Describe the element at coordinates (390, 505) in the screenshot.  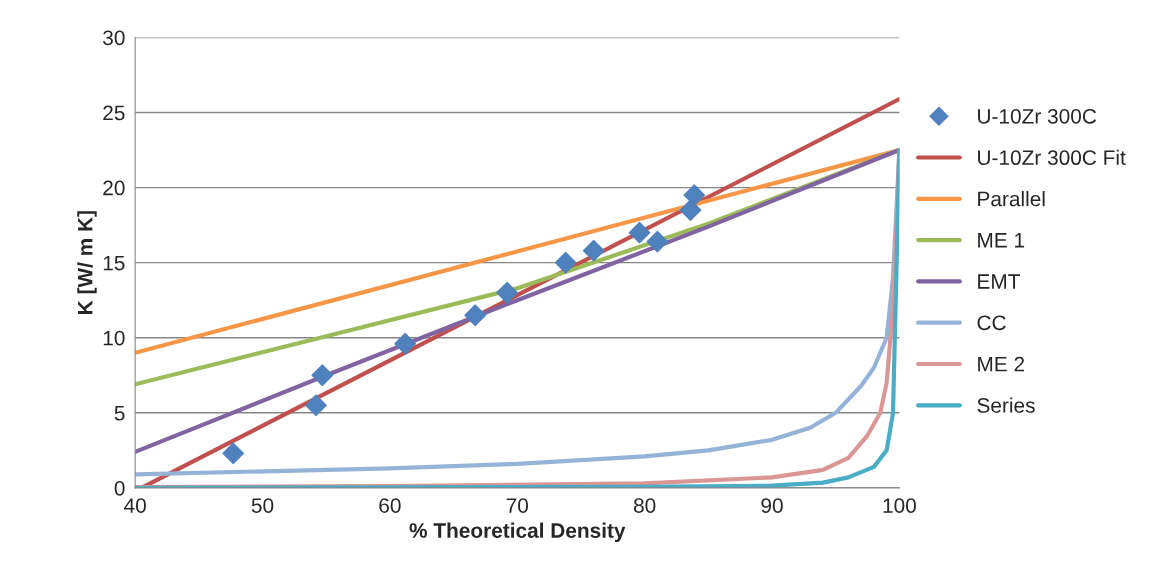
I see `x-tick-label: 60` at that location.